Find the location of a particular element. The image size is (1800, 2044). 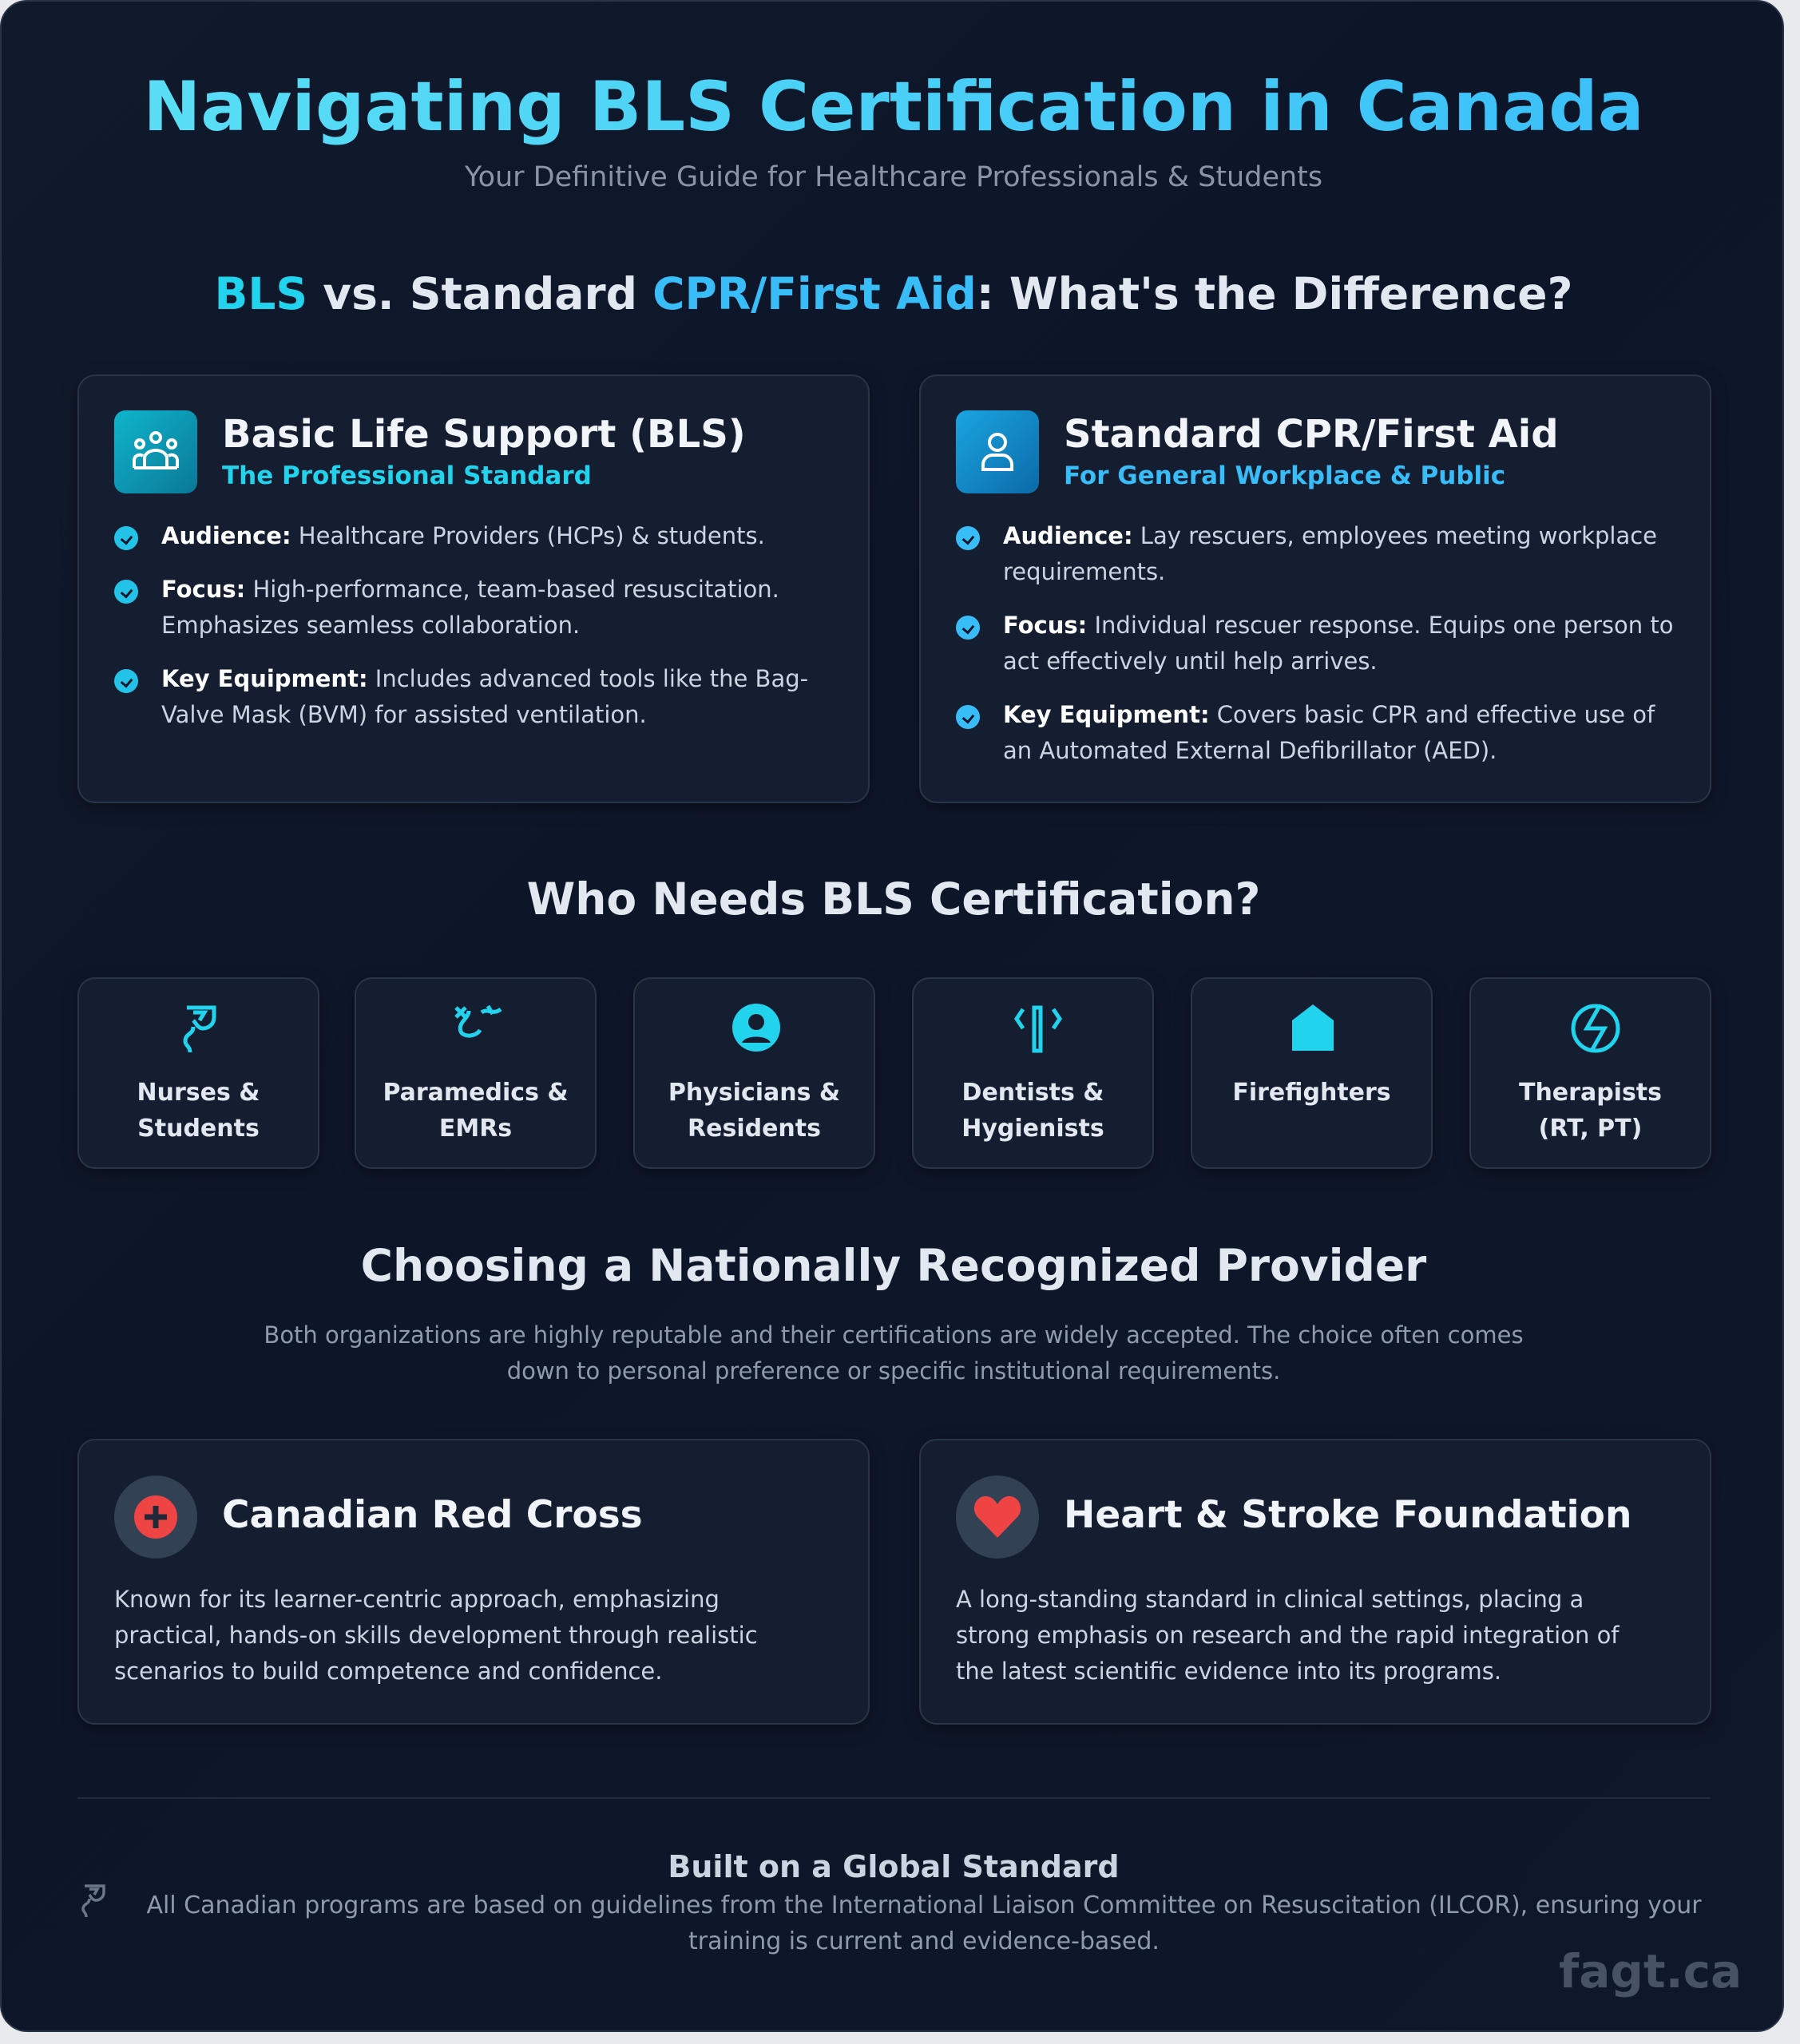

heading-cpr: CPR/First Aid is located at coordinates (814, 293).